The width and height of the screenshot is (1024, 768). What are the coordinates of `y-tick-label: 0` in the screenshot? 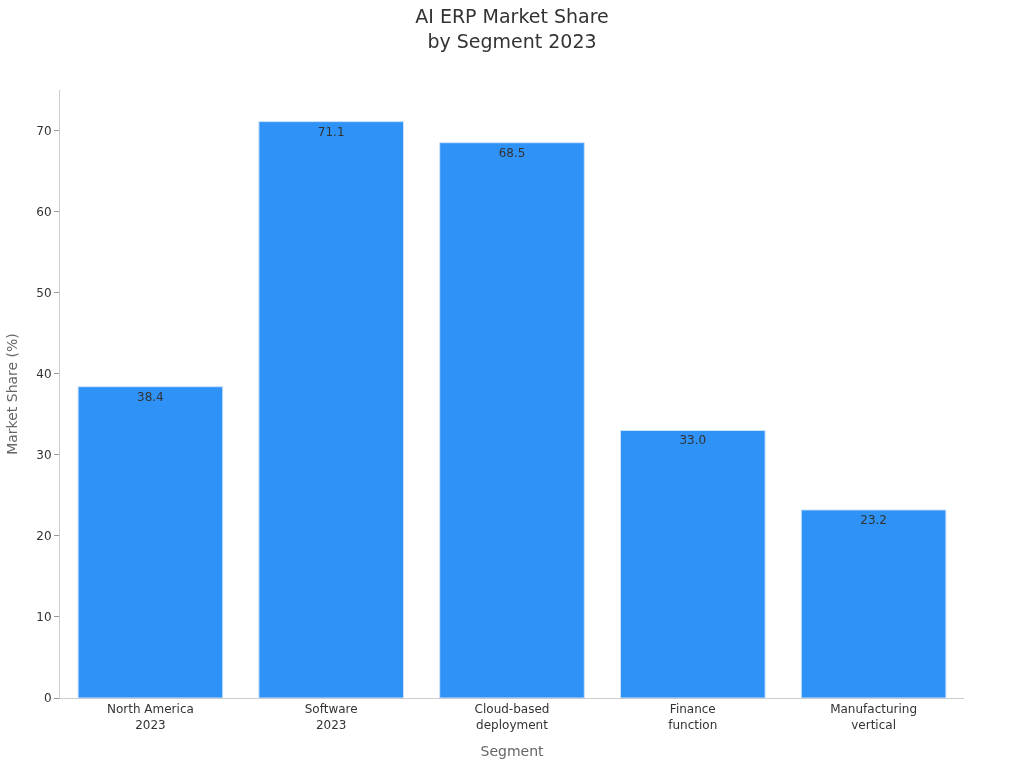 It's located at (47, 698).